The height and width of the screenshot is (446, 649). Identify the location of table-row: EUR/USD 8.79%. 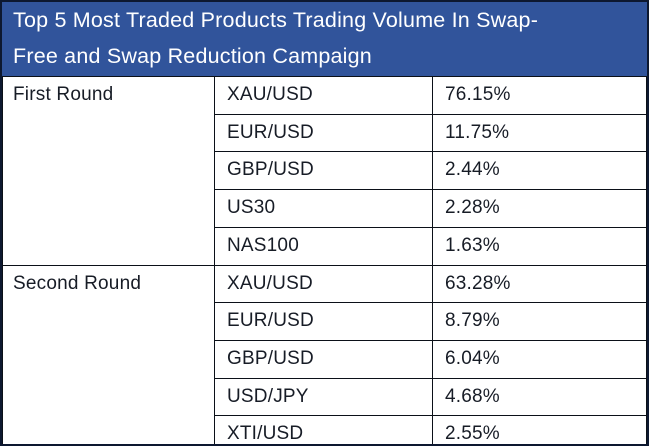
(325, 321).